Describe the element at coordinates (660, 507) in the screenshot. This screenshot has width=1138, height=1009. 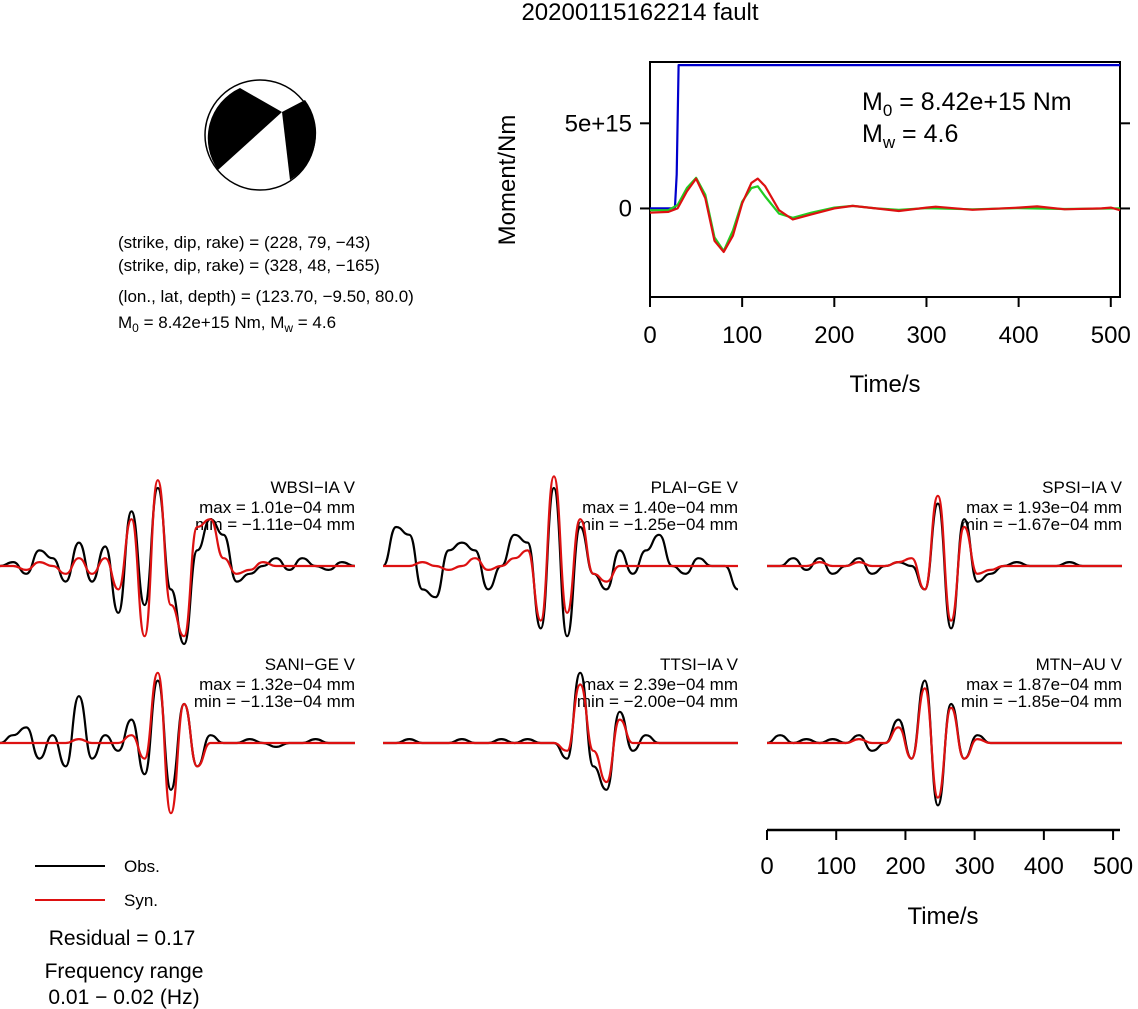
I see `station-max: max = 1.40e−04 mm` at that location.